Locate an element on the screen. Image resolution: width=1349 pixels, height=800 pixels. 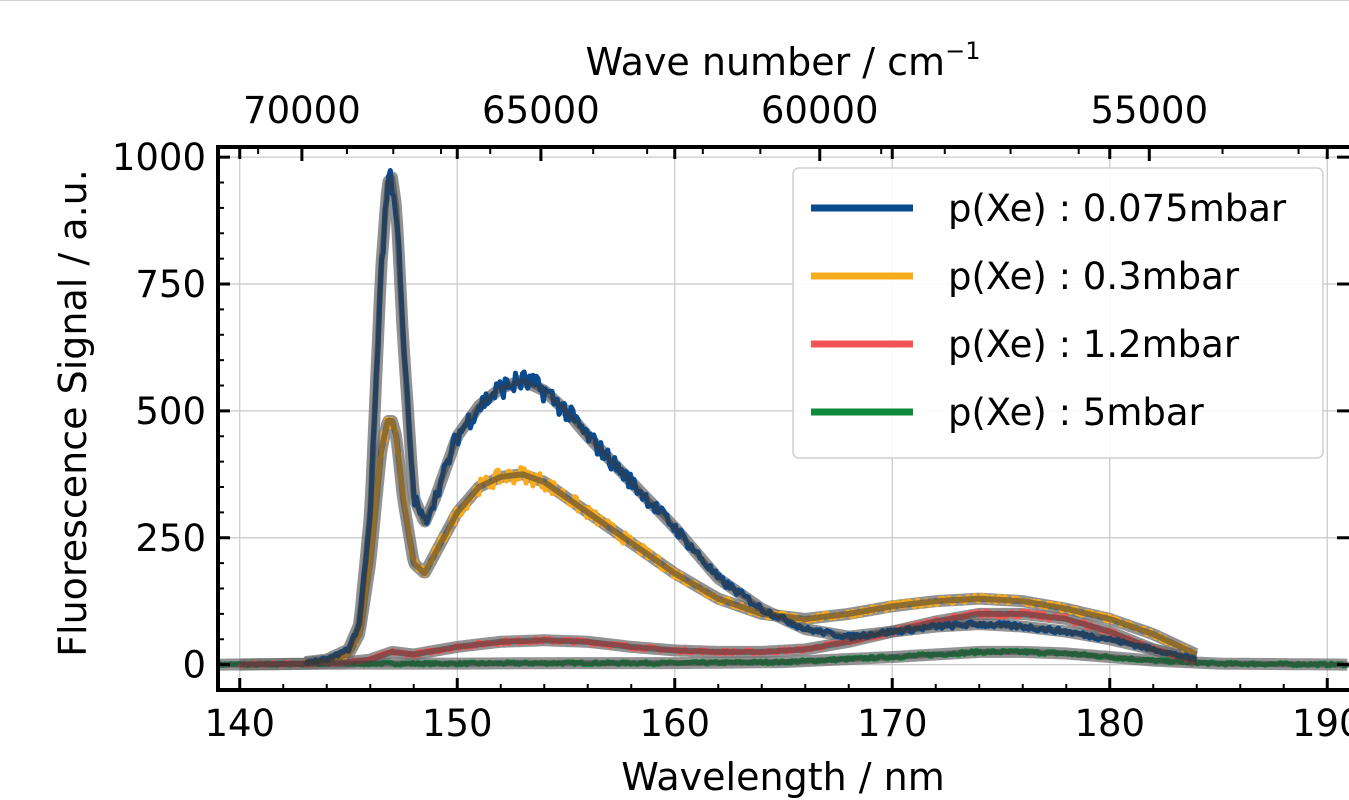
y-tick-label-4: 1000 is located at coordinates (159, 157).